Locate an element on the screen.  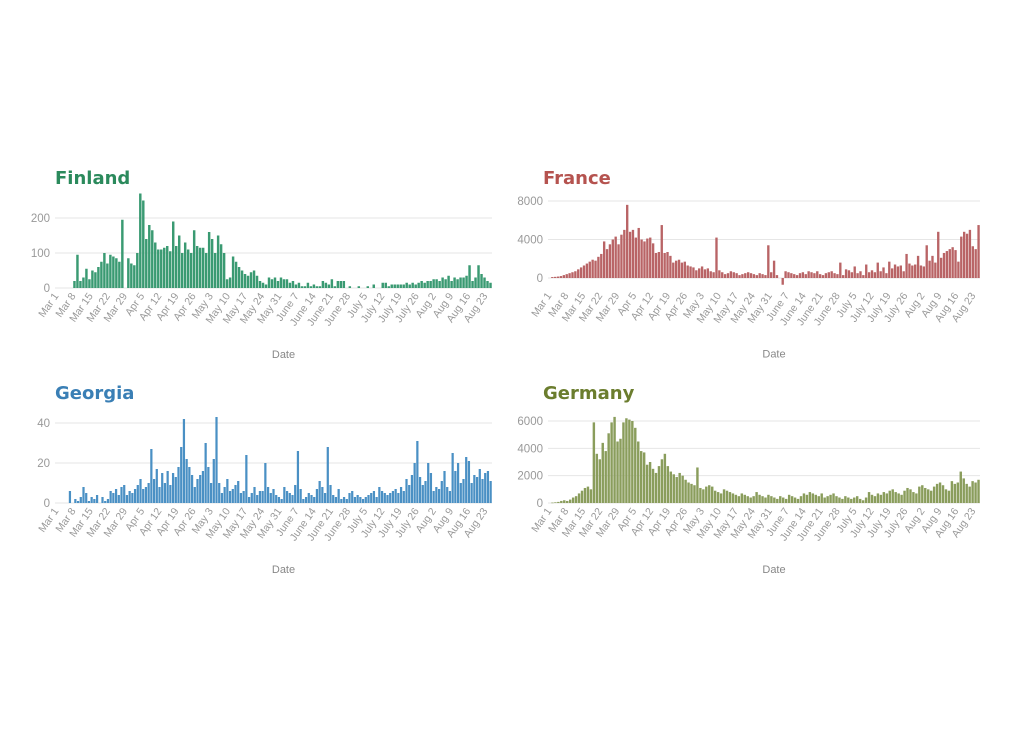
y-tick-label: 6000 is located at coordinates (530, 422).